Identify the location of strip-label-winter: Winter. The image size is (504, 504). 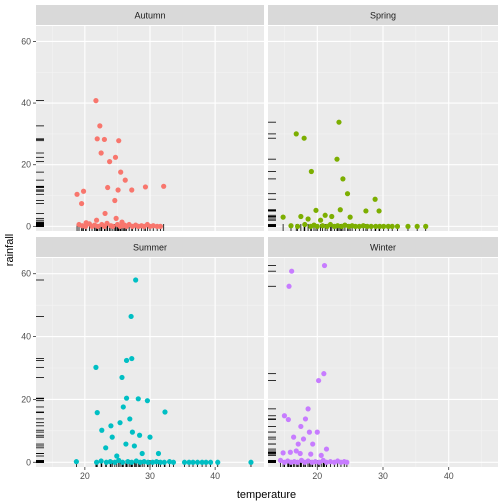
(383, 248).